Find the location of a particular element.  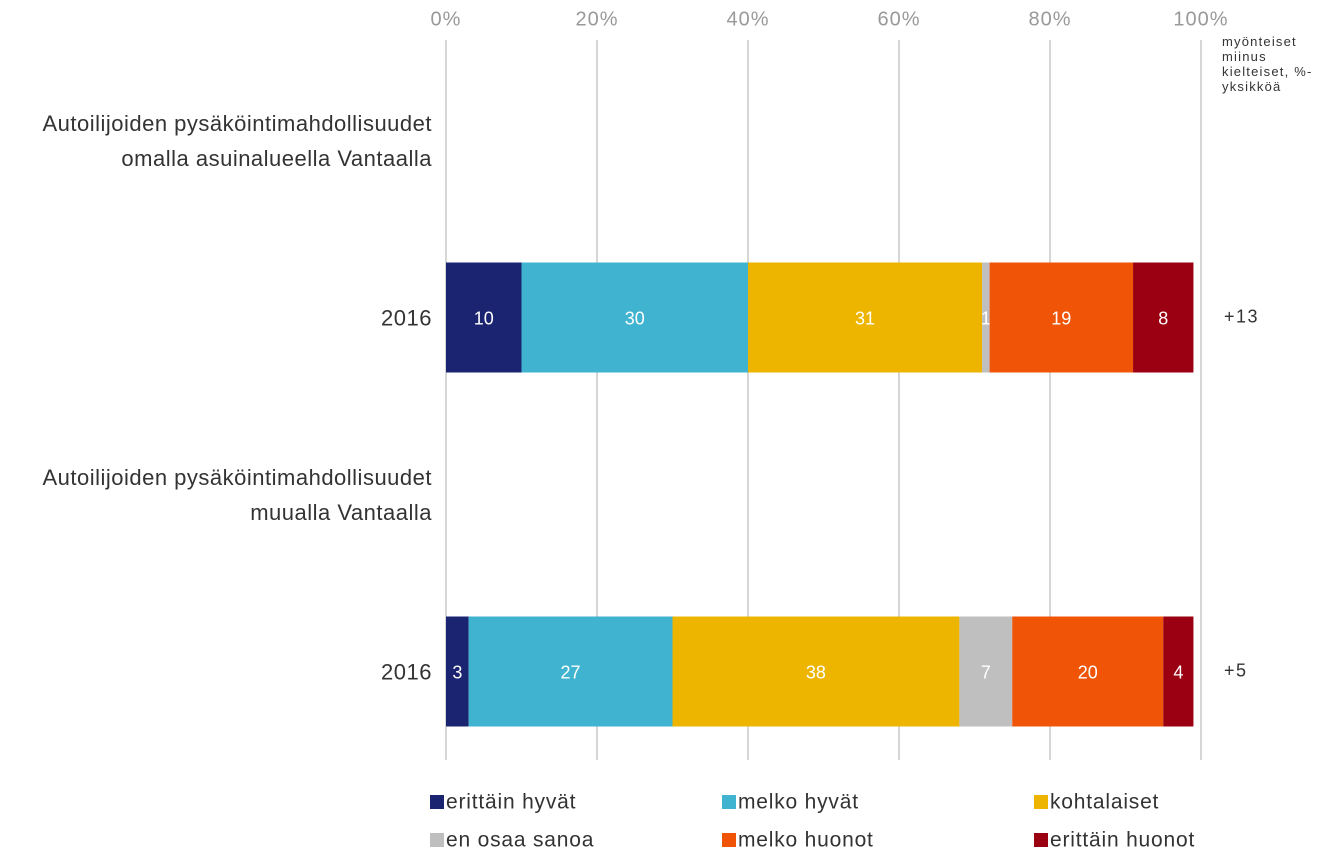

data-label: 10 is located at coordinates (484, 318).